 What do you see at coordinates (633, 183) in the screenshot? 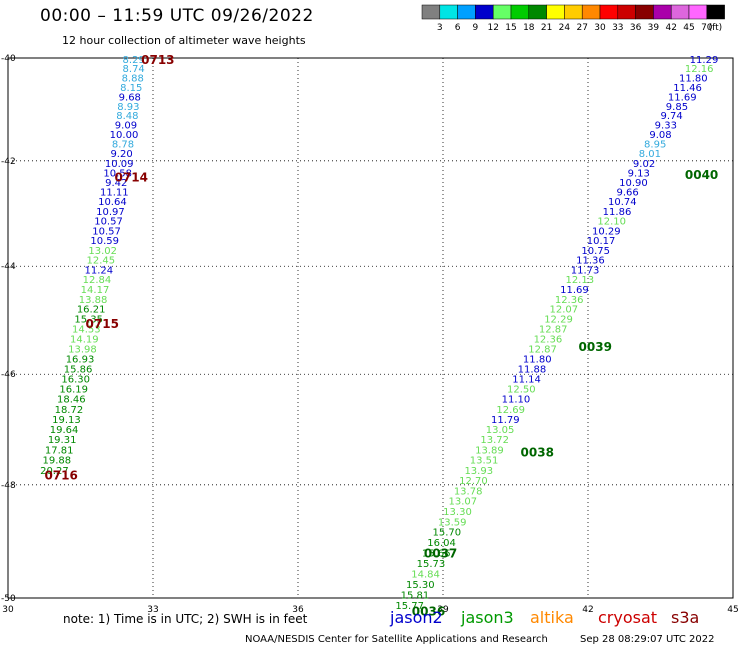
I see `wave-height-value: 10.90` at bounding box center [633, 183].